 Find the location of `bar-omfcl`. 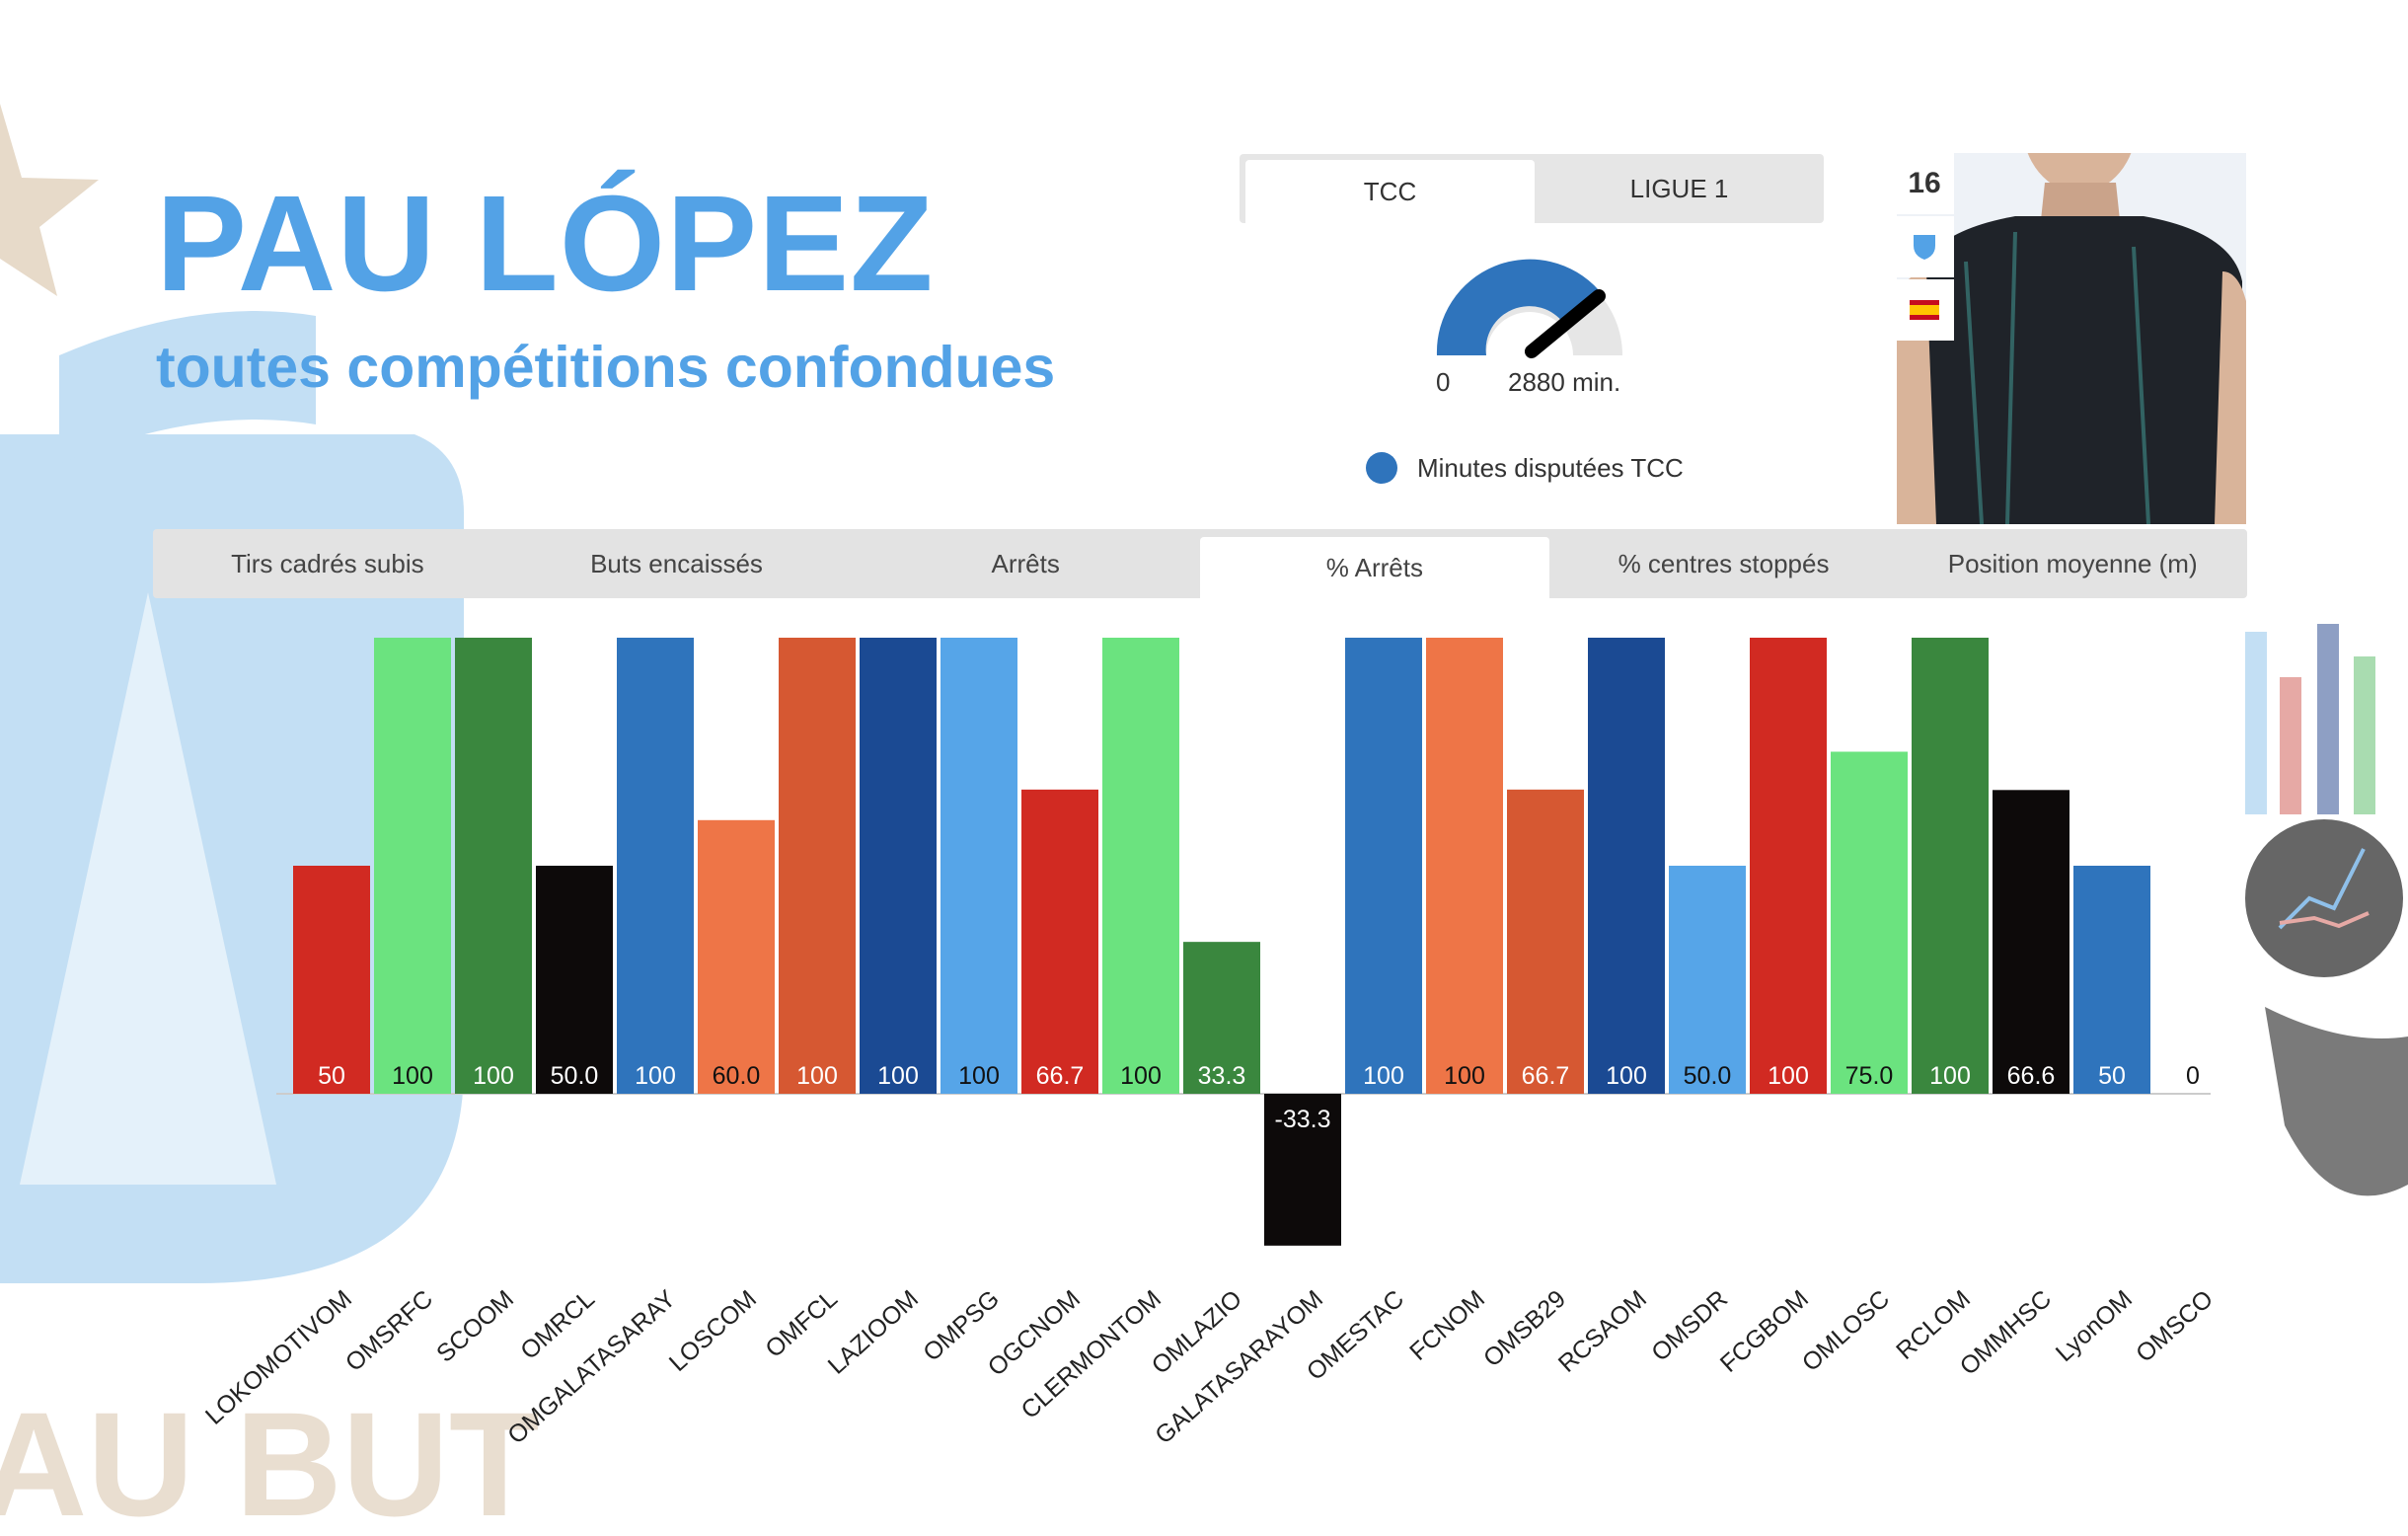

bar-omfcl is located at coordinates (818, 866).